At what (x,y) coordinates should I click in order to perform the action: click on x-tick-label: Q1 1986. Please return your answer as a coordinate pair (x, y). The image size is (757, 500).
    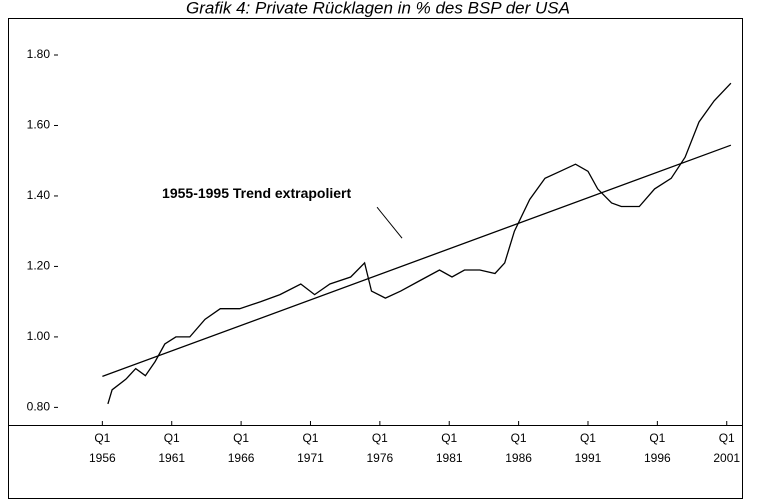
    Looking at the image, I should click on (518, 448).